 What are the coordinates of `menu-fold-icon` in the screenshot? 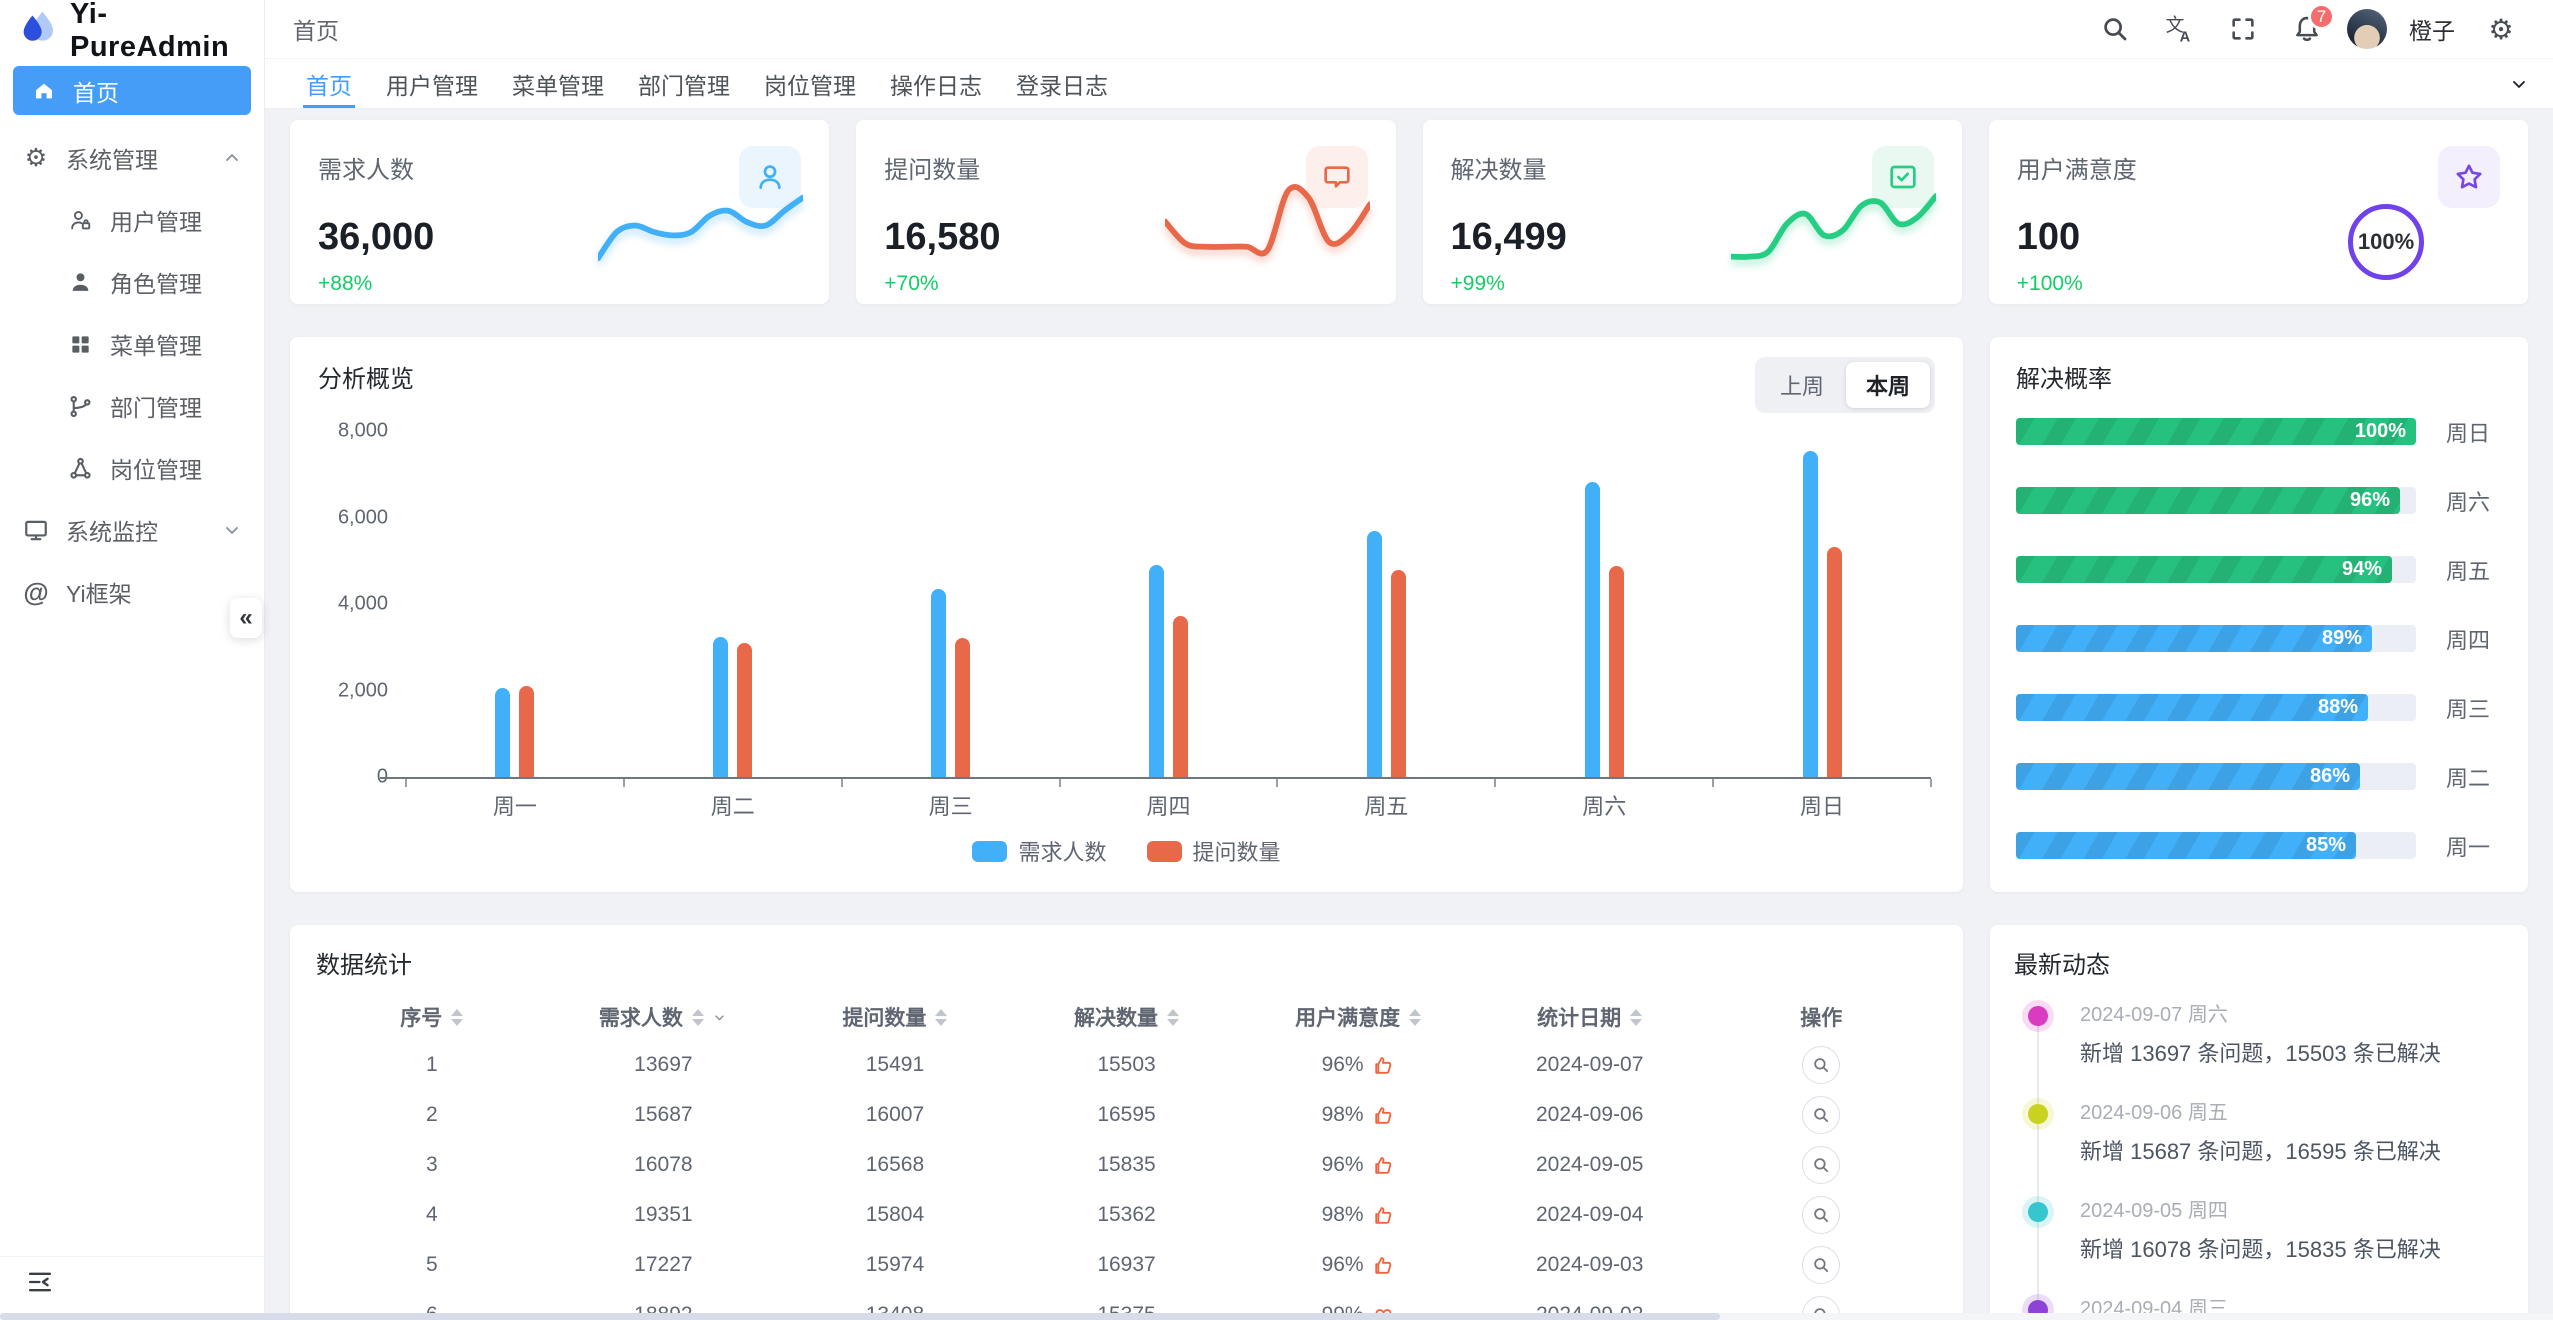 It's located at (40, 1285).